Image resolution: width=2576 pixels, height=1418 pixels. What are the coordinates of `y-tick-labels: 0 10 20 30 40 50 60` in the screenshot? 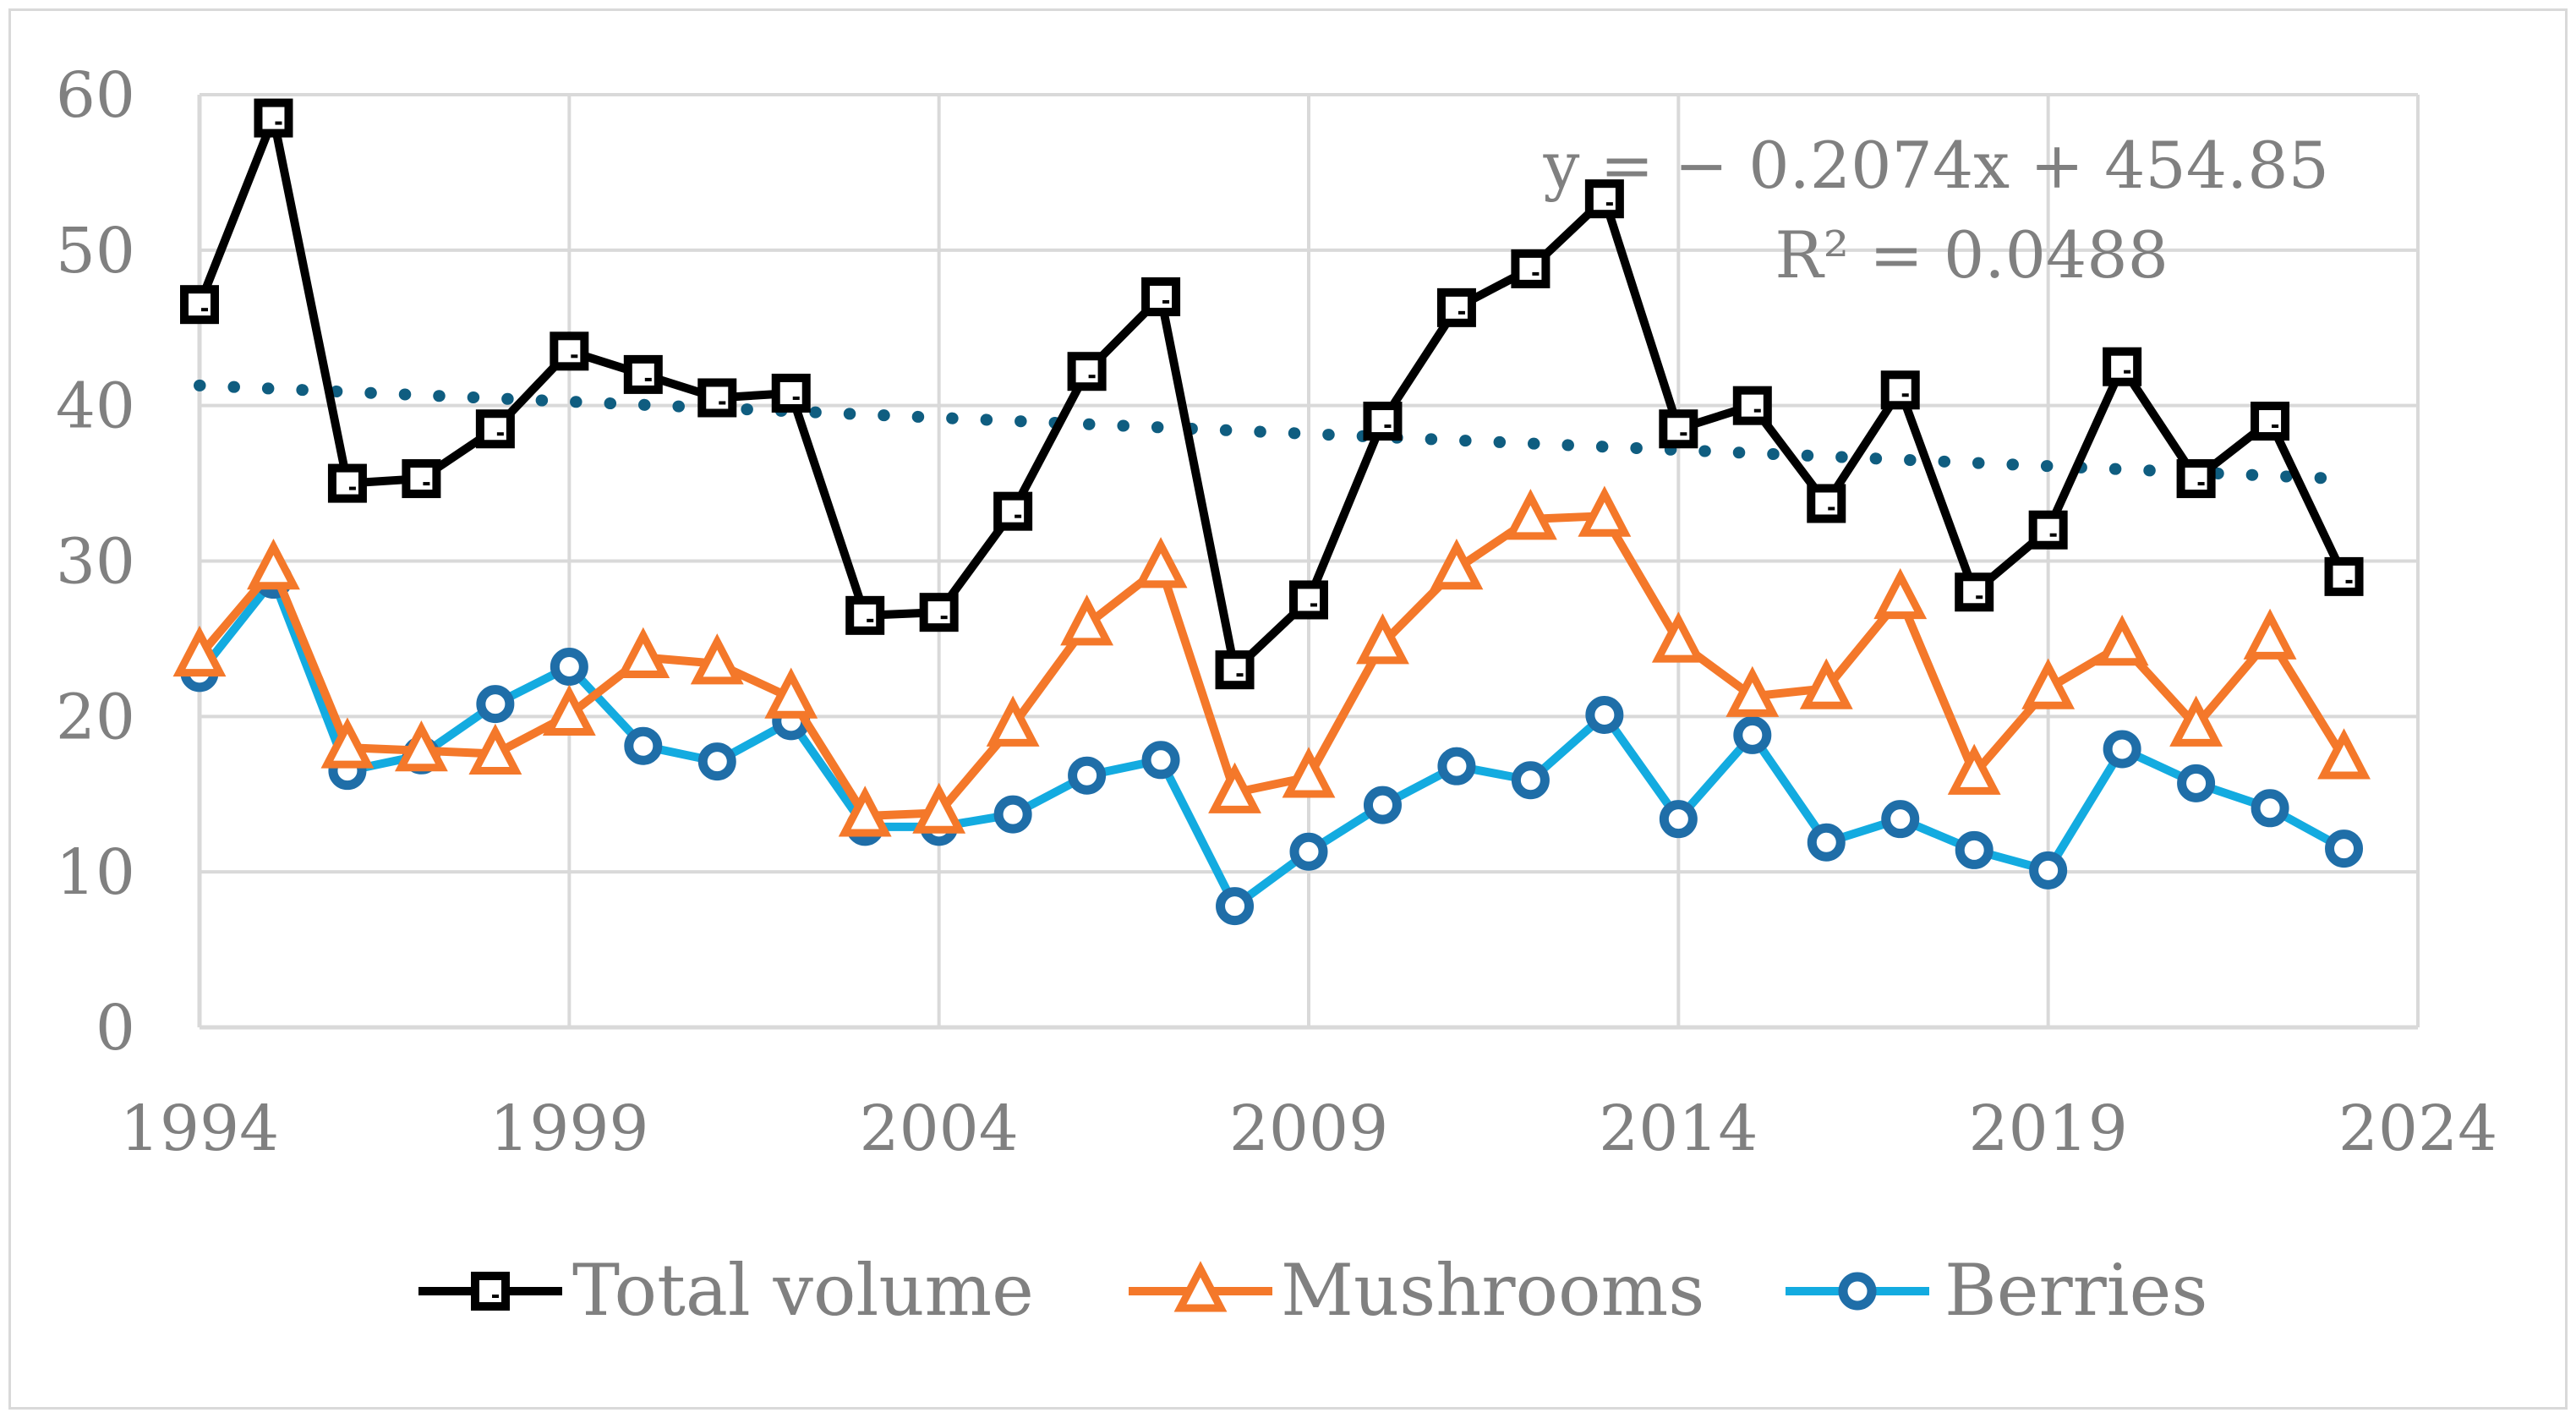 It's located at (95, 562).